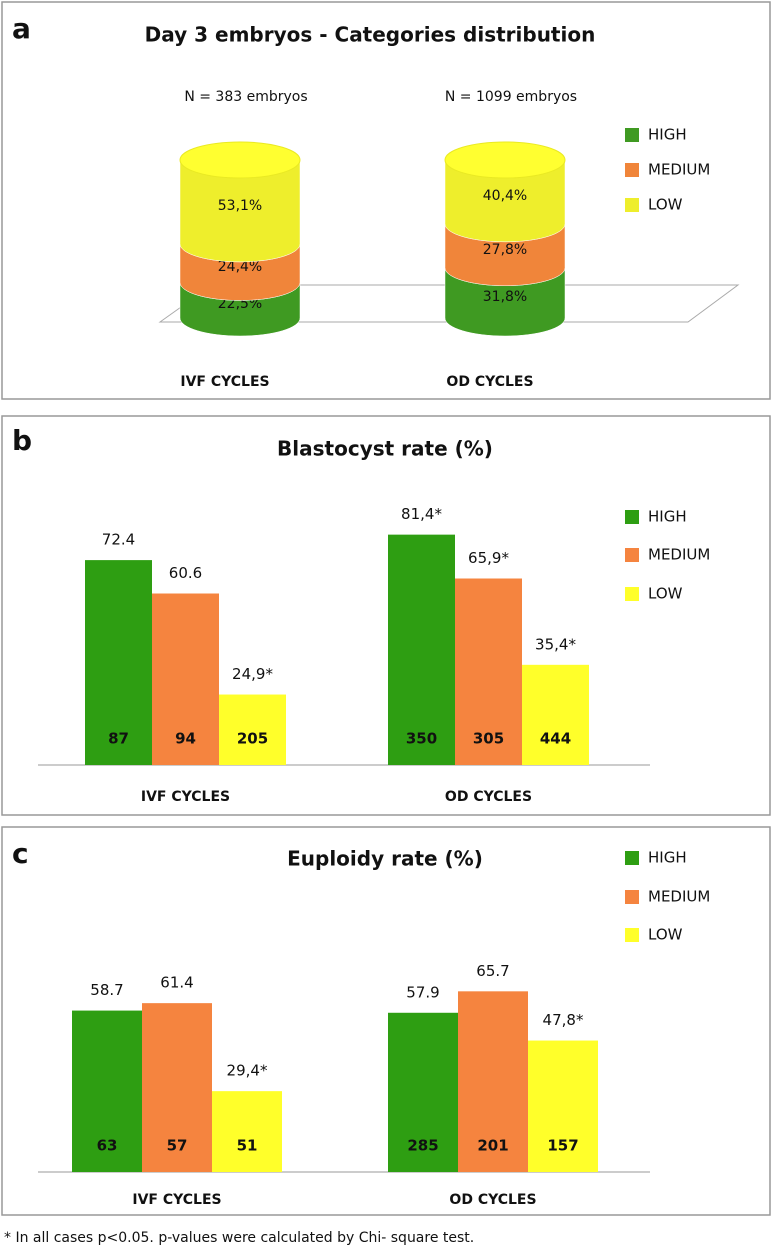  I want to click on count-label: 350, so click(421, 739).